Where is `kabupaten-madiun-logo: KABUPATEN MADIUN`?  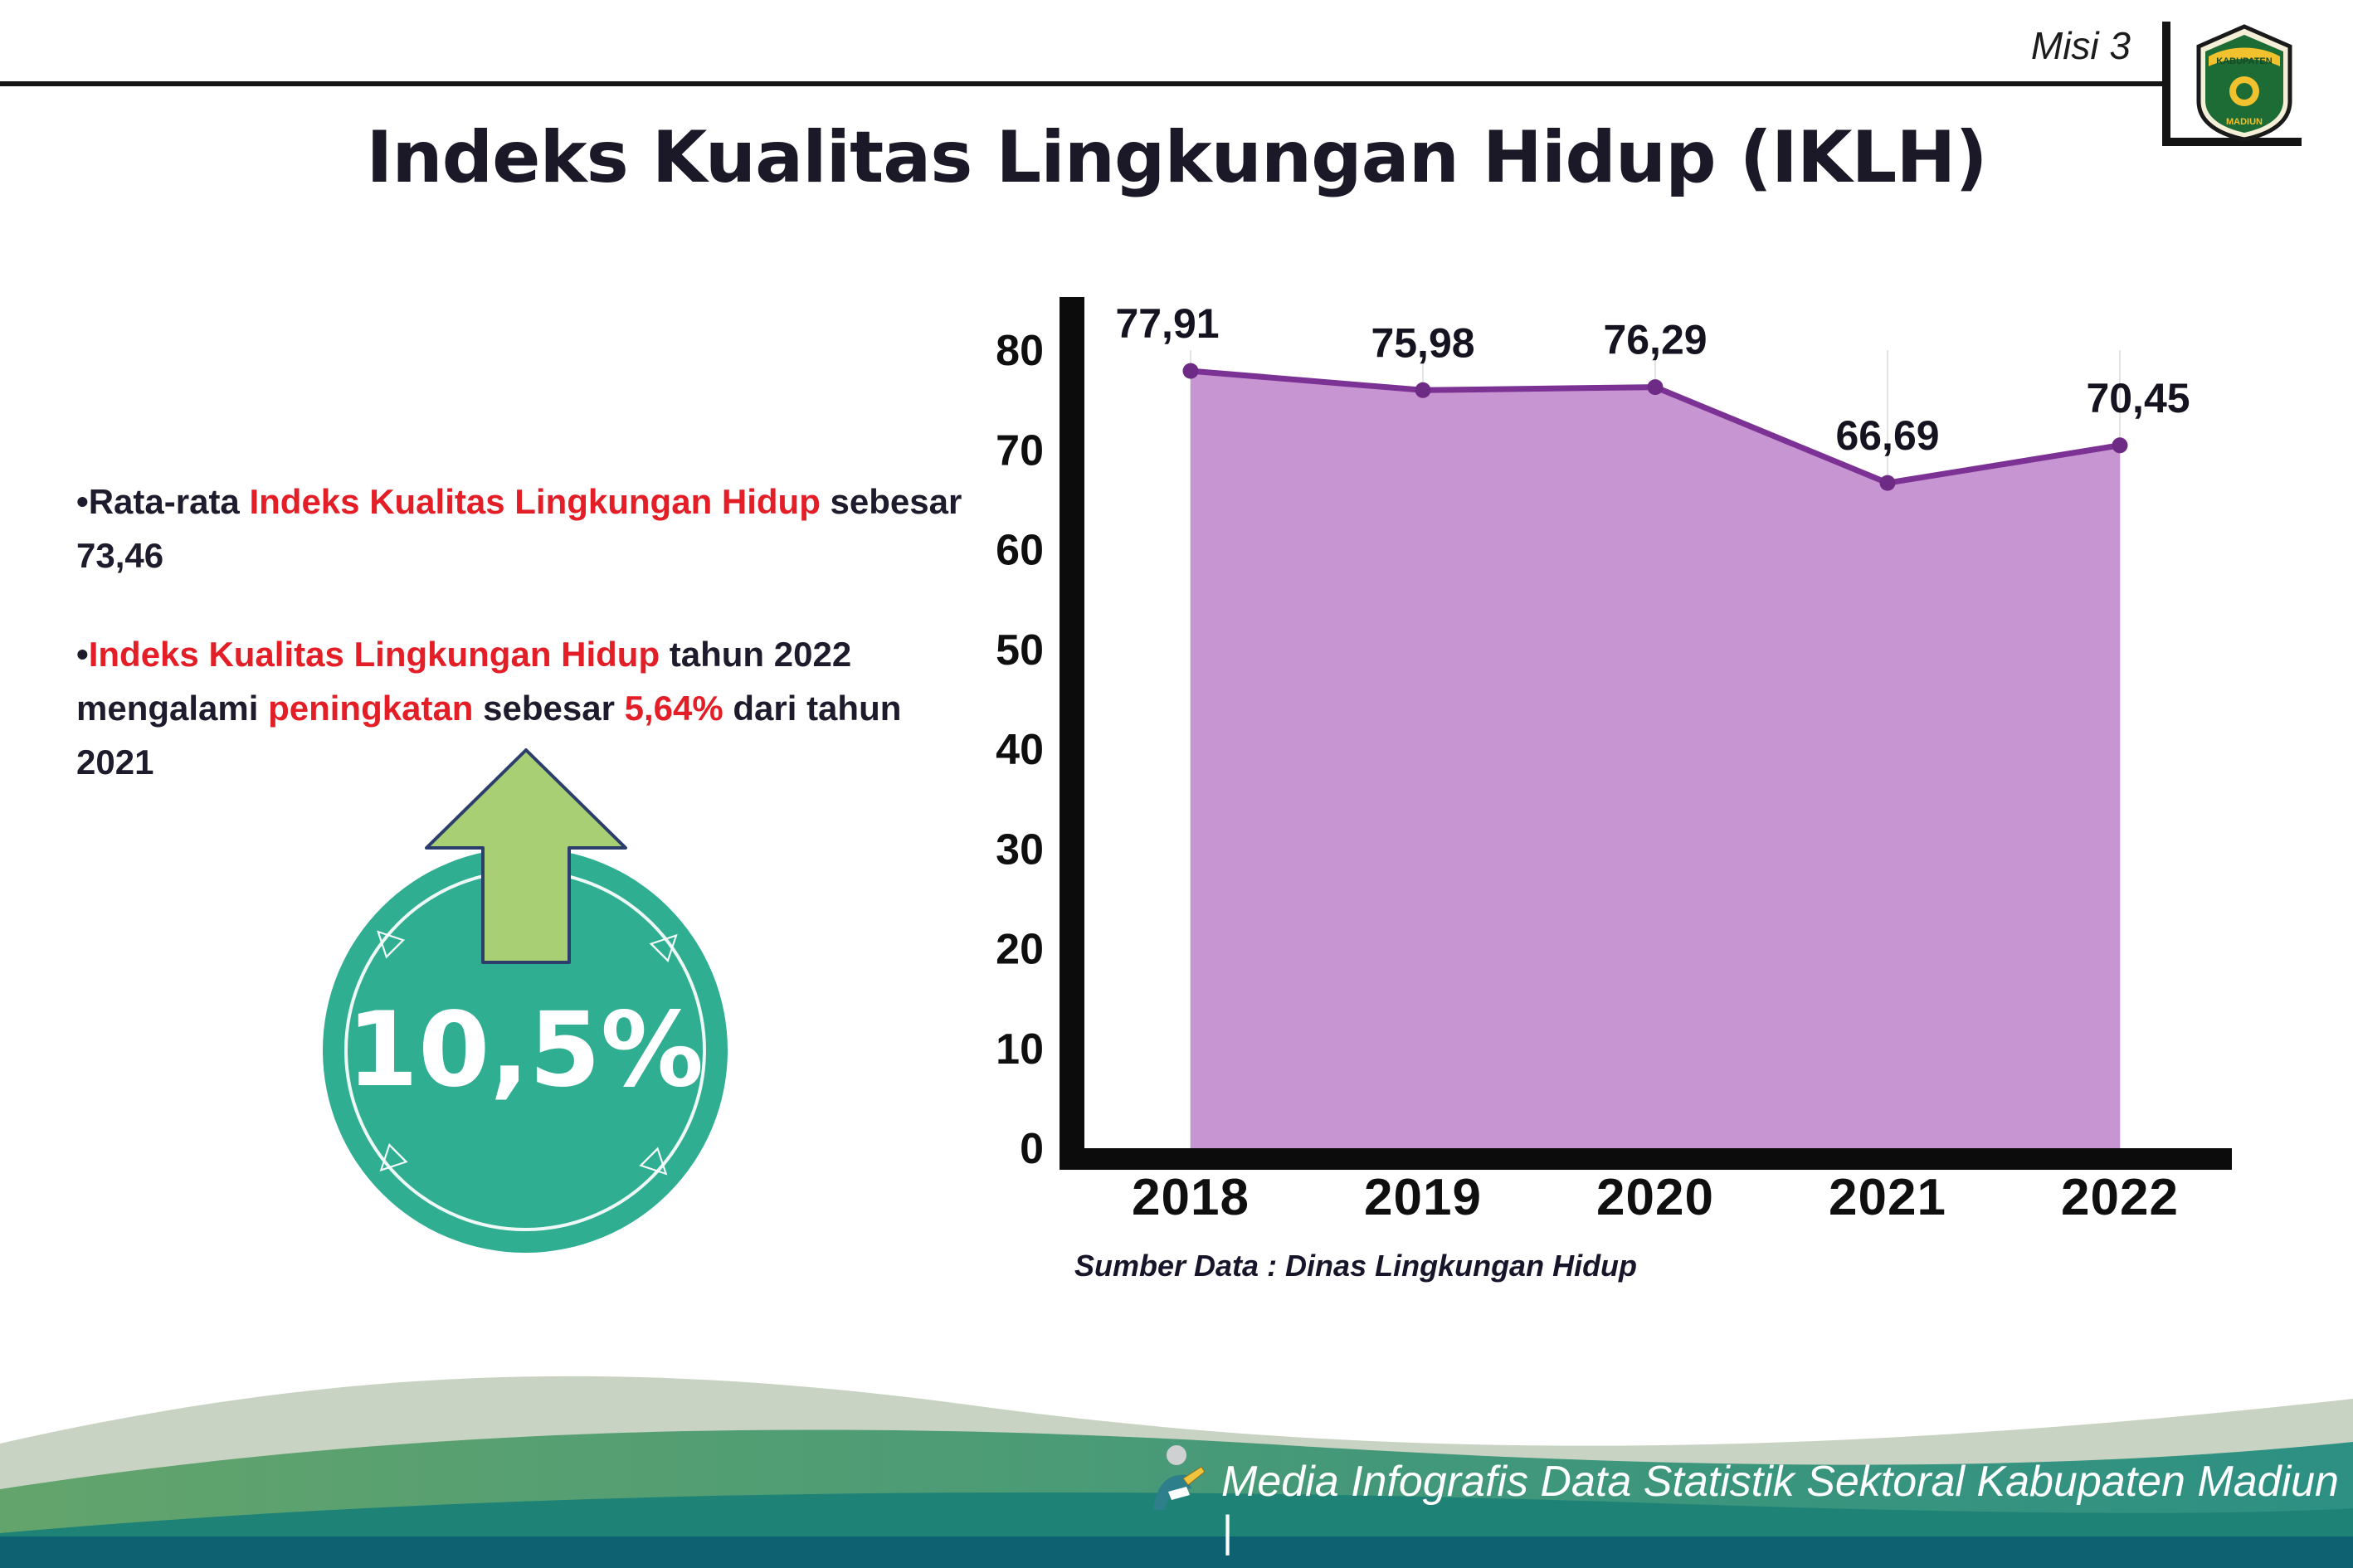
kabupaten-madiun-logo: KABUPATEN MADIUN is located at coordinates (2244, 82).